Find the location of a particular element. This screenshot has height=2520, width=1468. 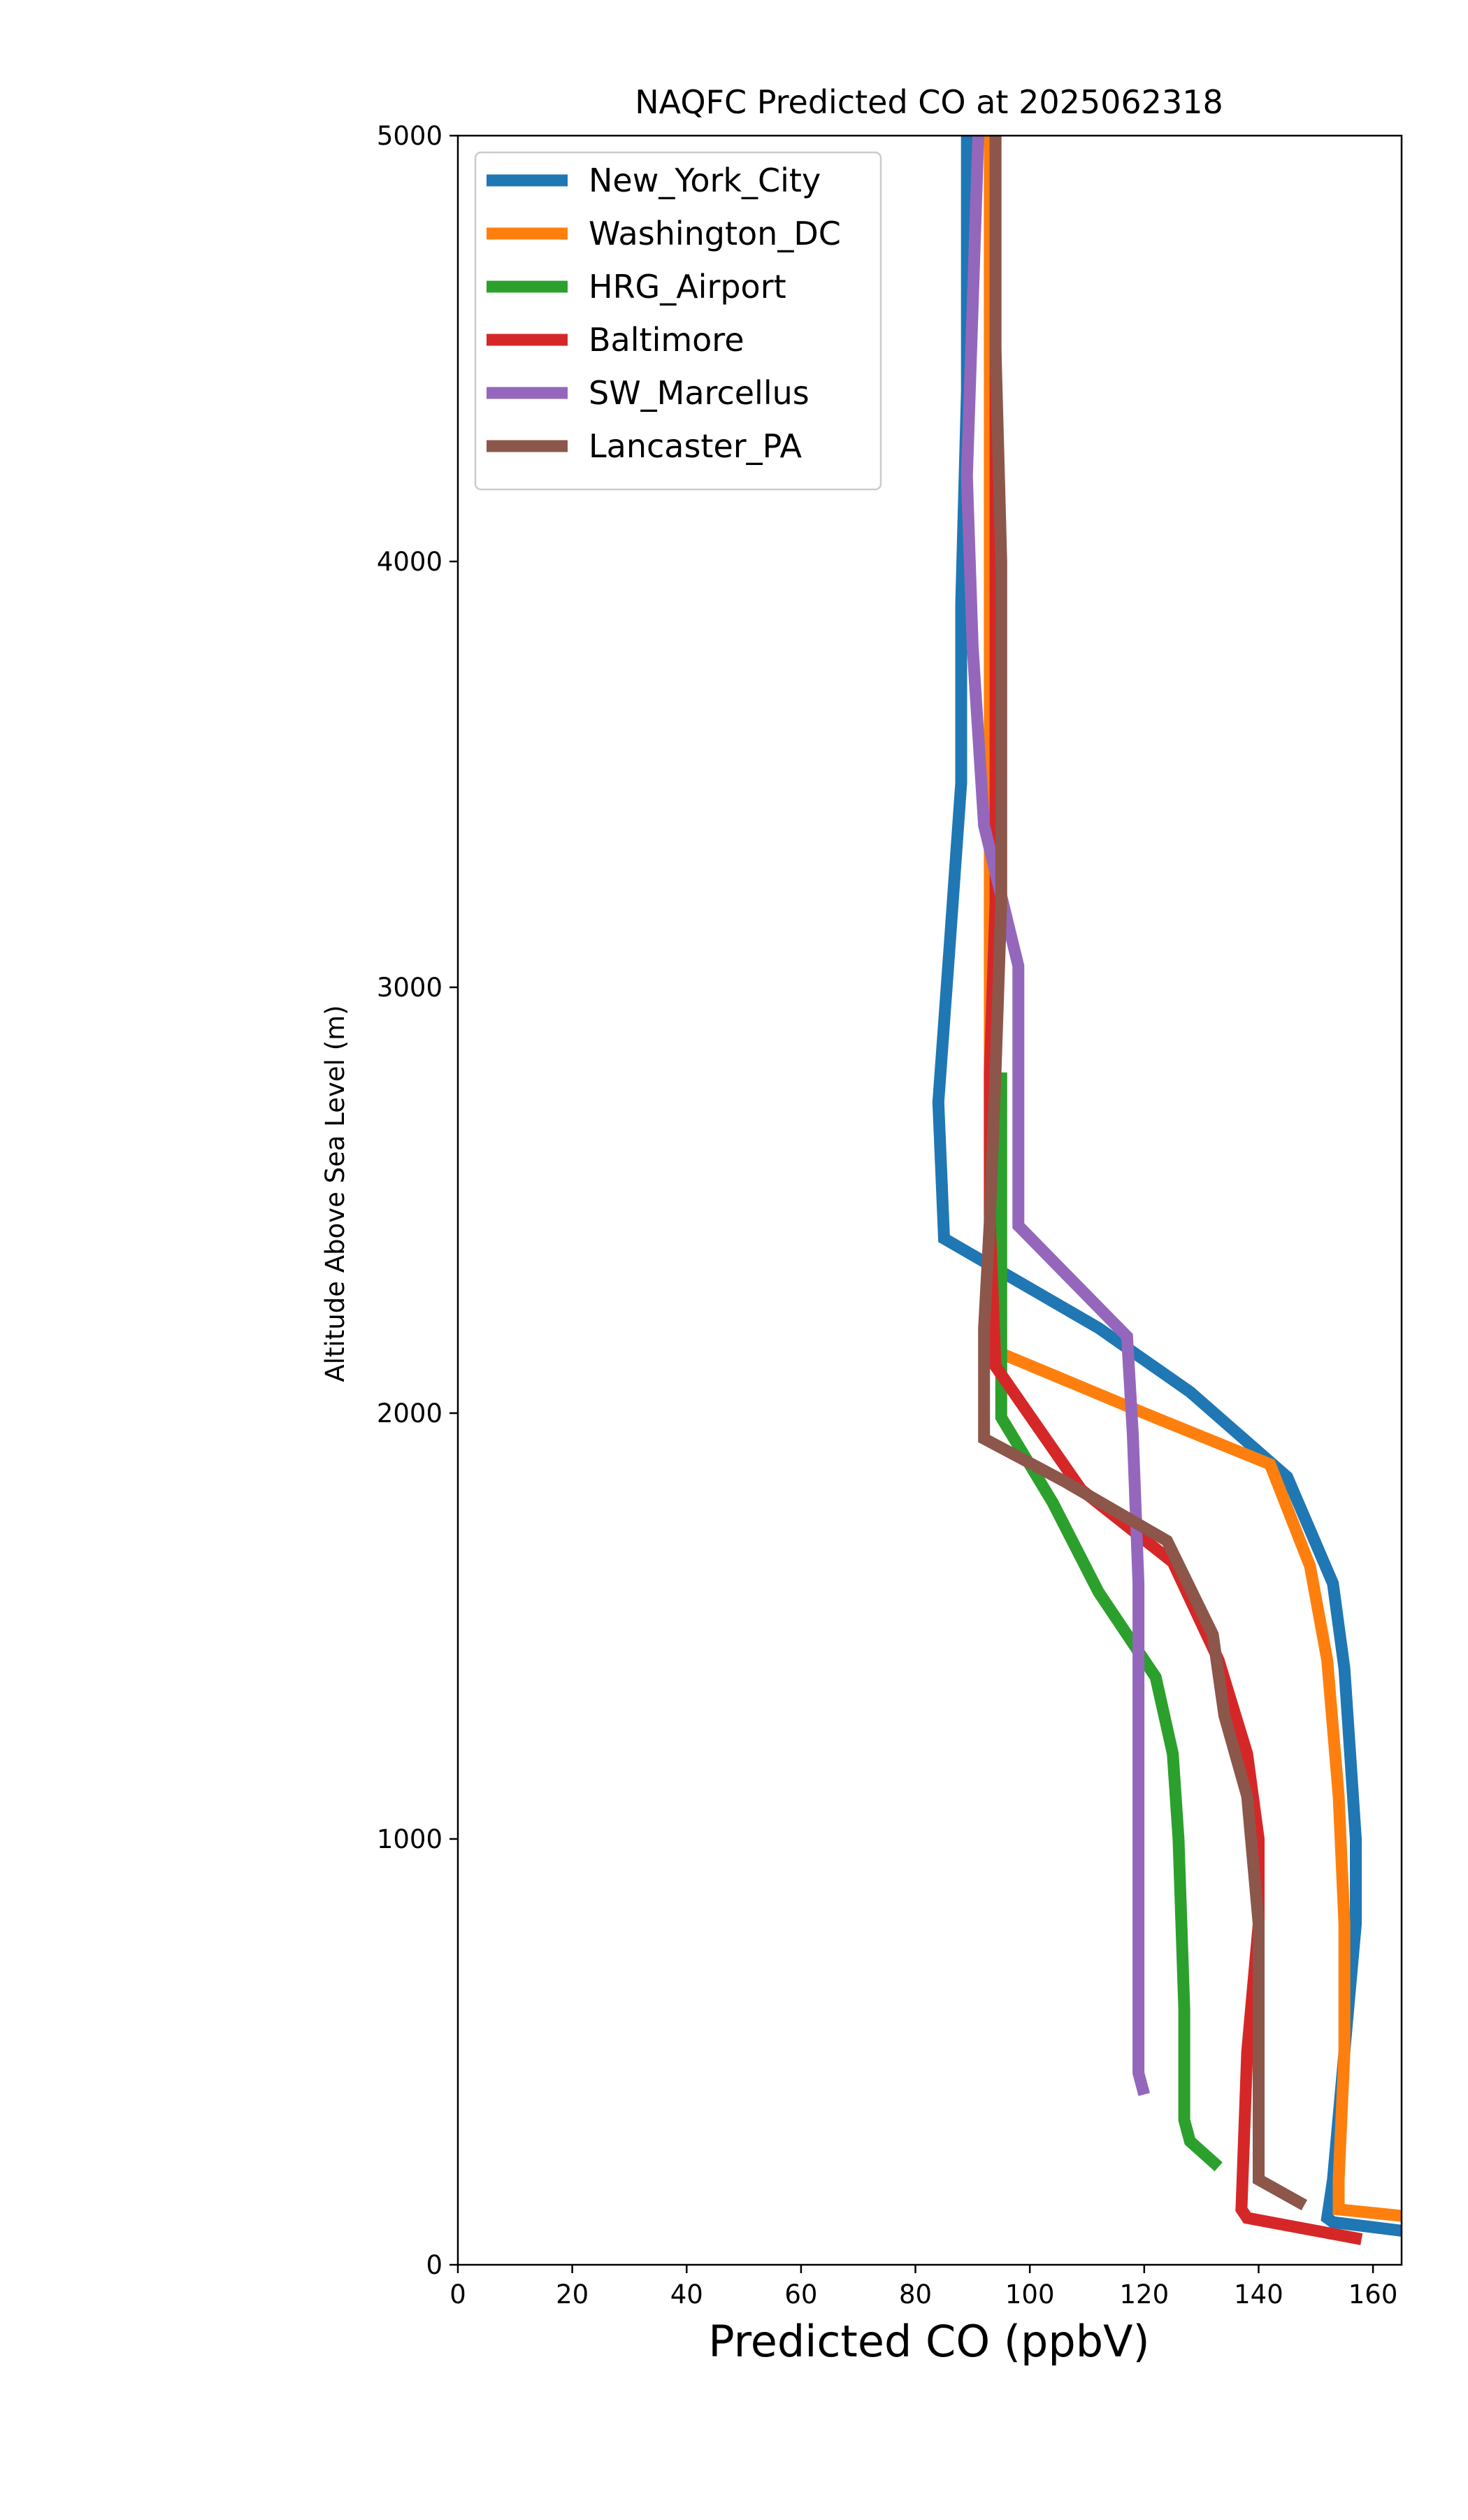

legend-box is located at coordinates (678, 321).